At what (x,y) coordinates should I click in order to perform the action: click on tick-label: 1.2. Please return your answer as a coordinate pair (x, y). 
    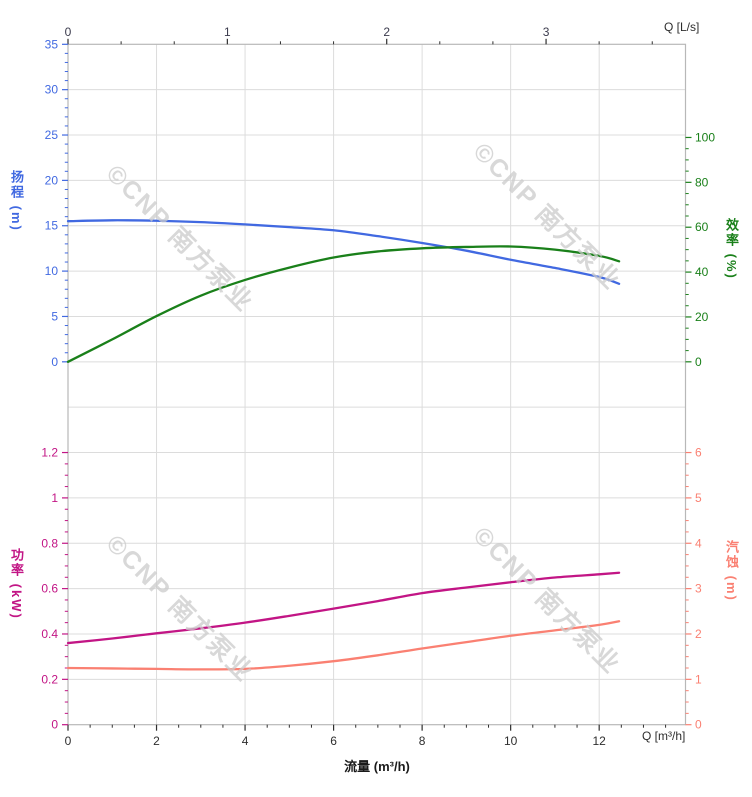
    Looking at the image, I should click on (49, 453).